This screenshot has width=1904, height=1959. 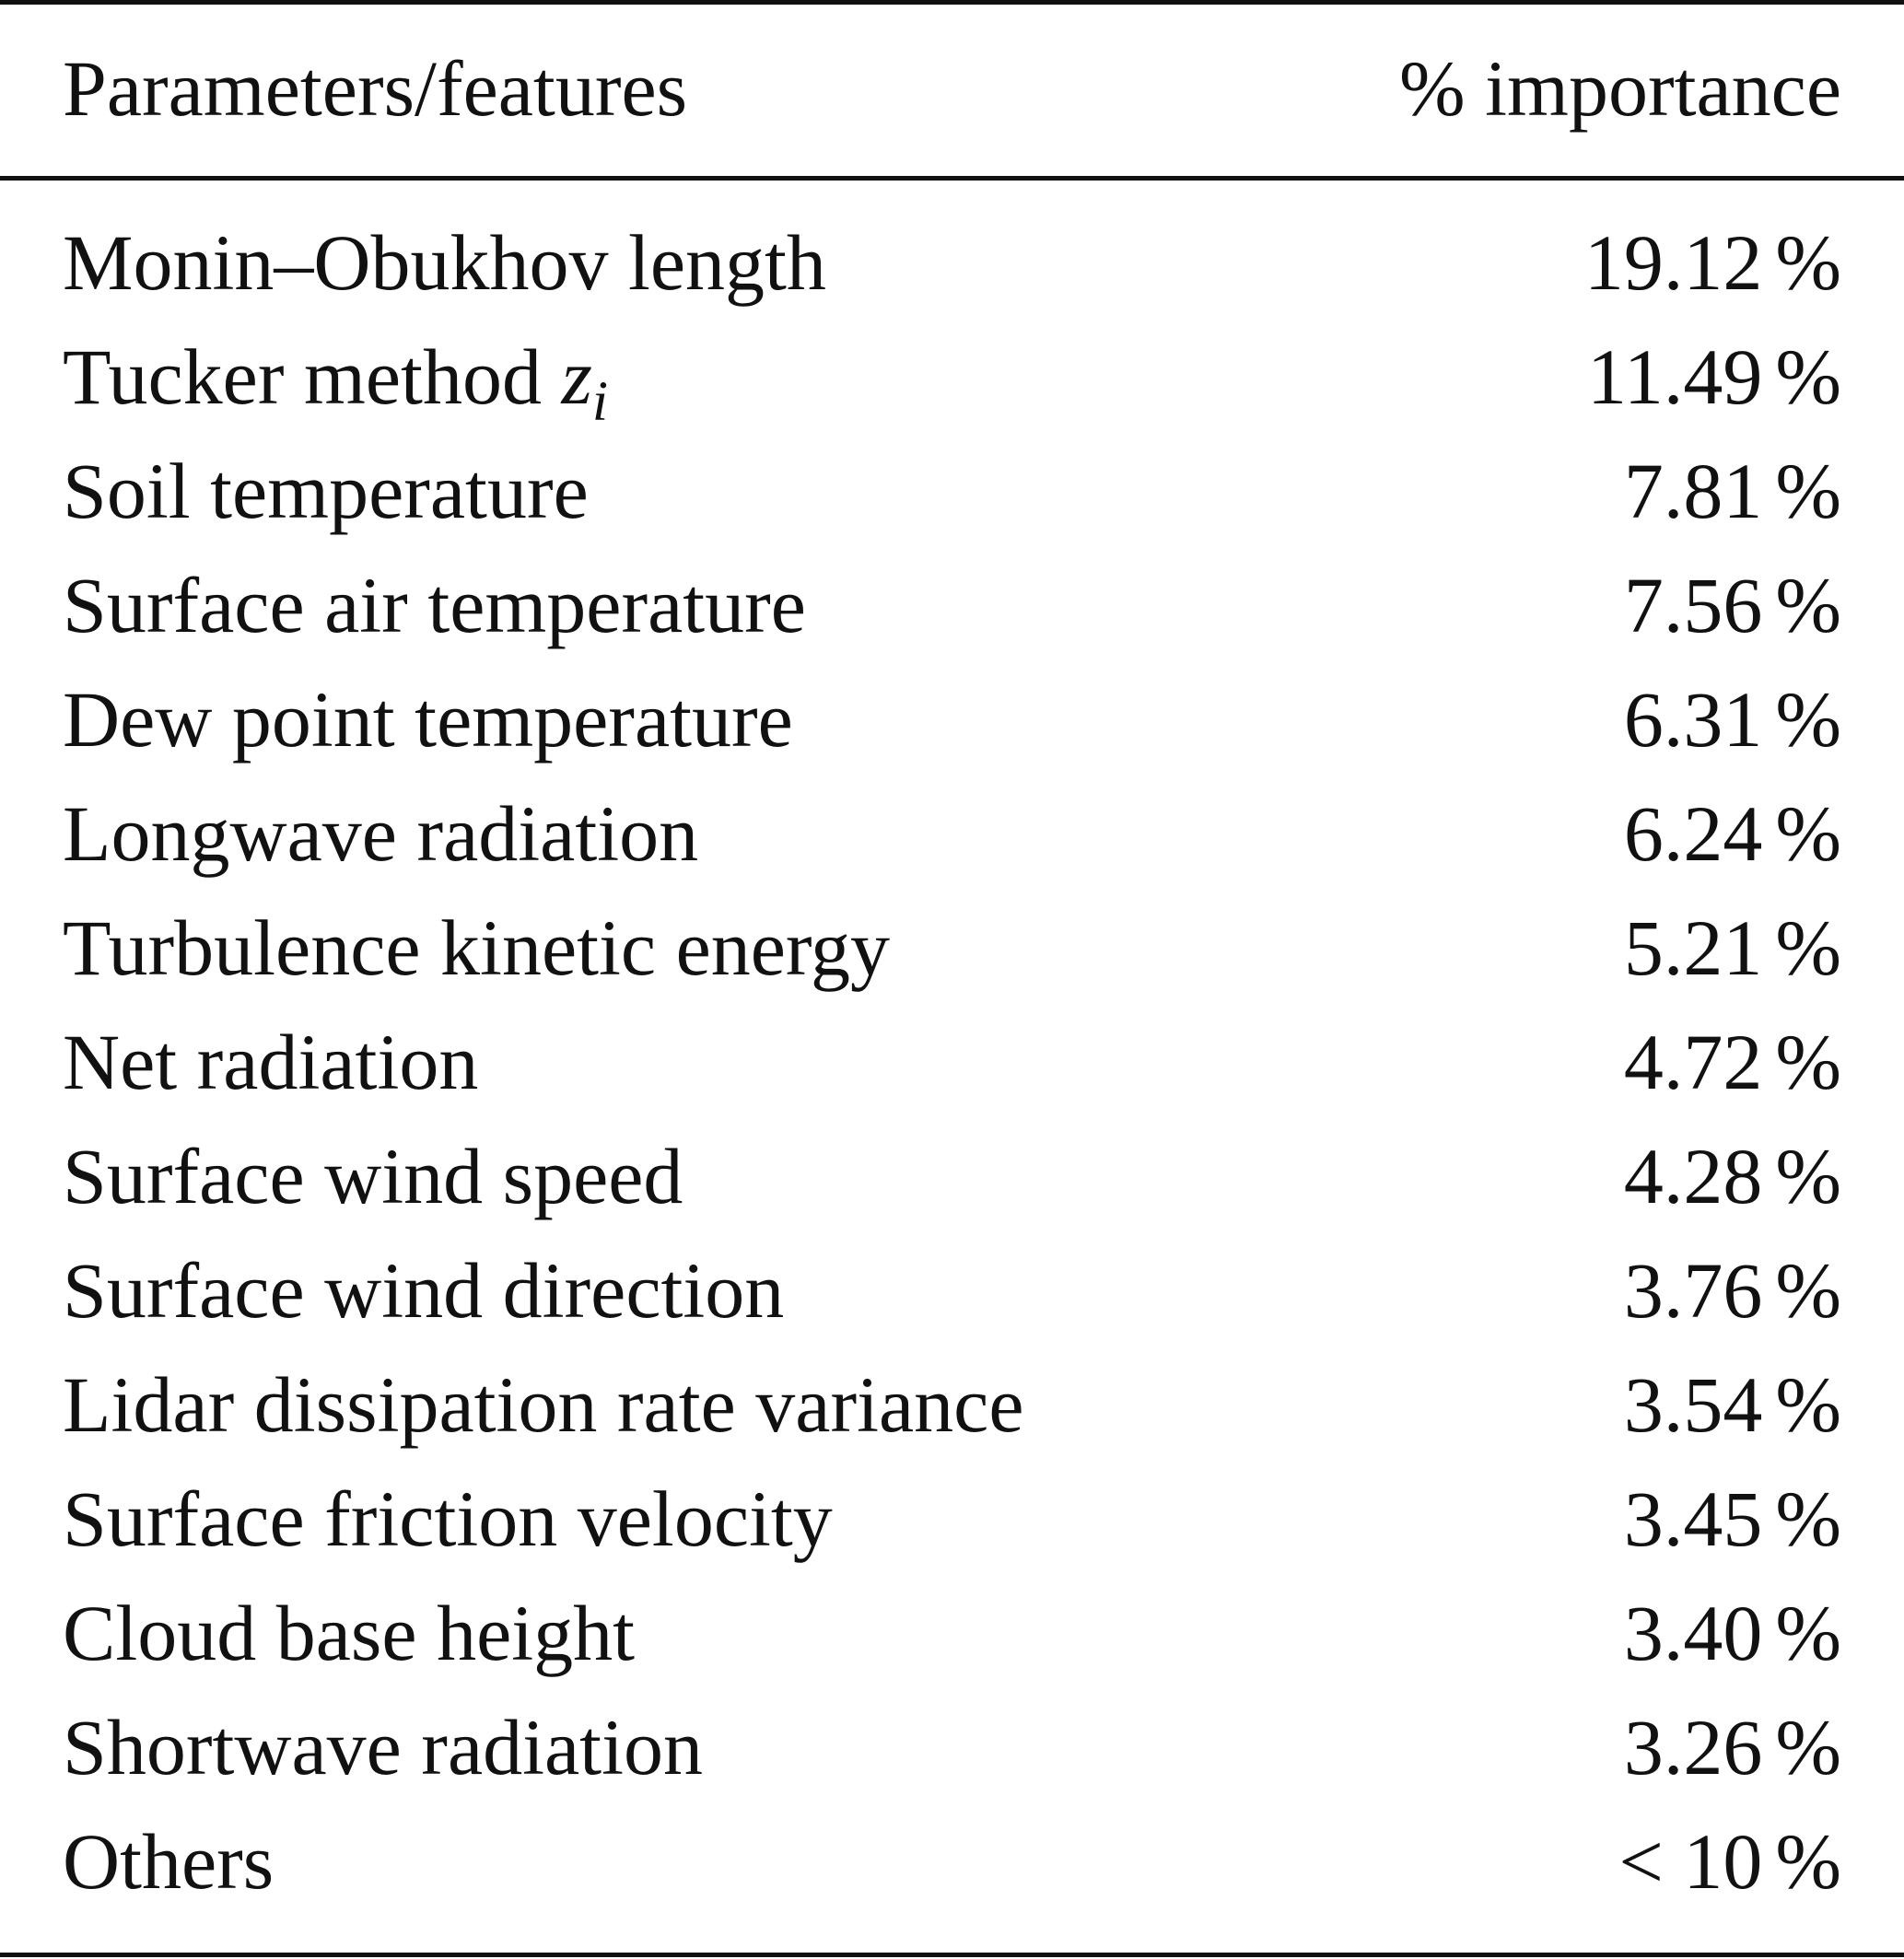 I want to click on table-row: Soil temperature 7.81%, so click(x=952, y=491).